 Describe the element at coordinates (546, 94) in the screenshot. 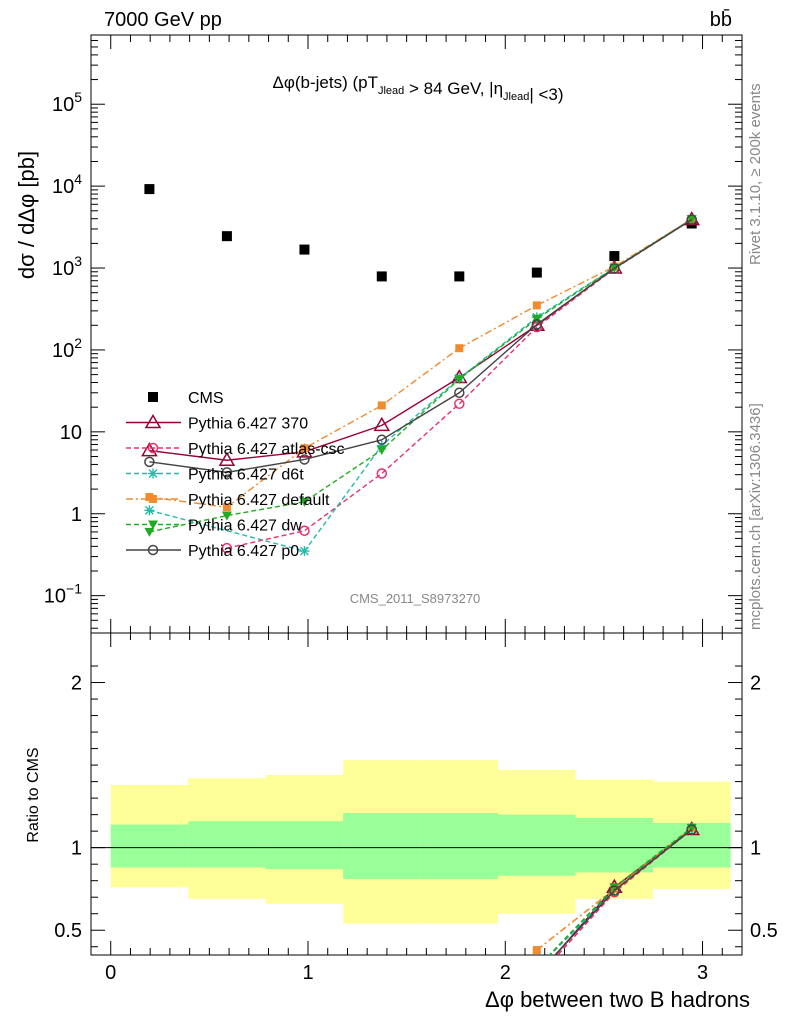

I see `title-text: | <3)` at that location.